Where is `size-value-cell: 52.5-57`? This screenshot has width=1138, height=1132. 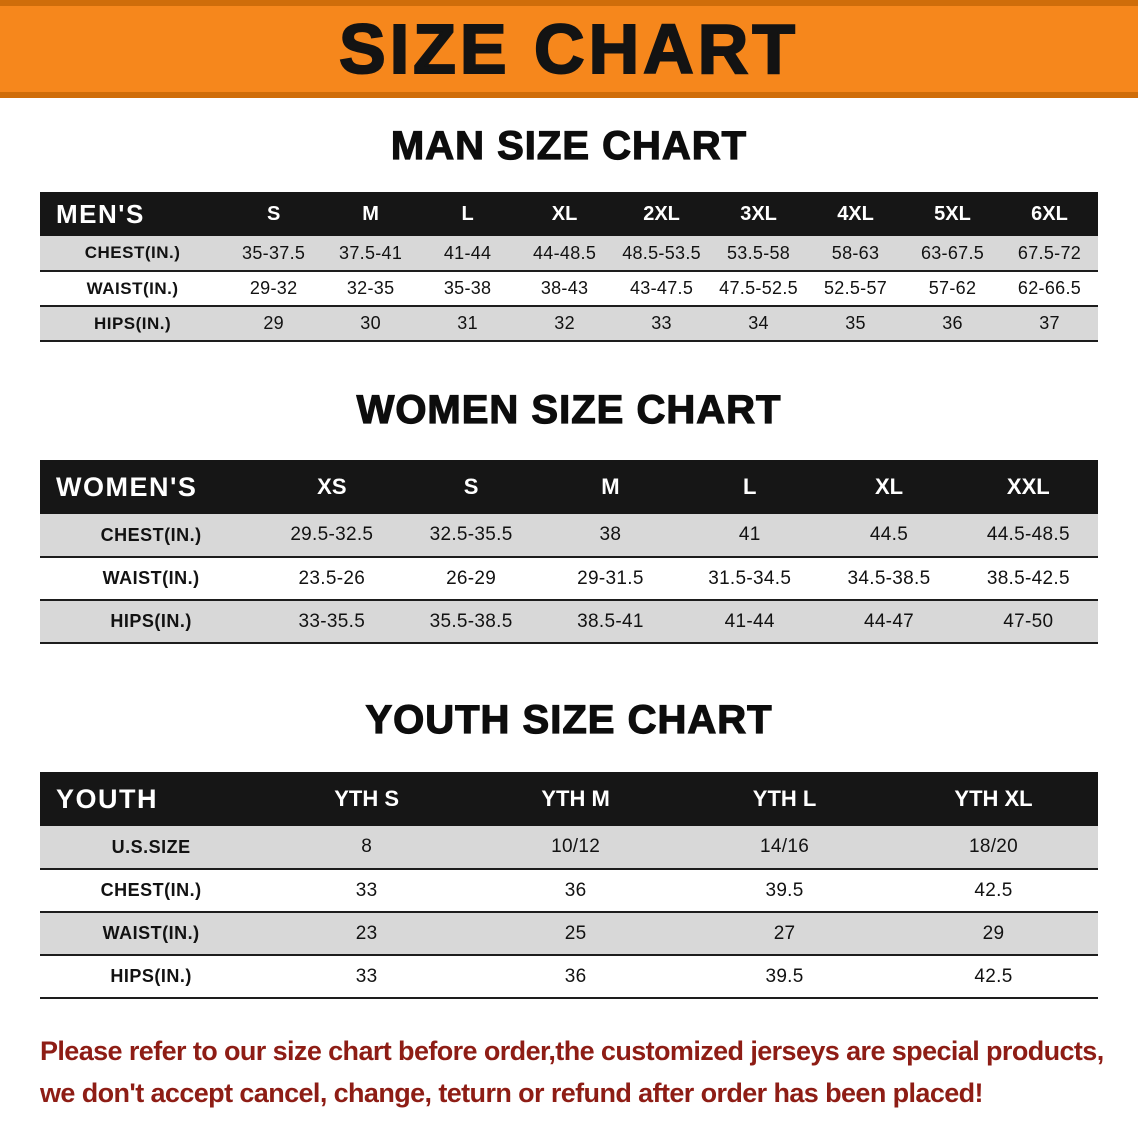
size-value-cell: 52.5-57 is located at coordinates (855, 288).